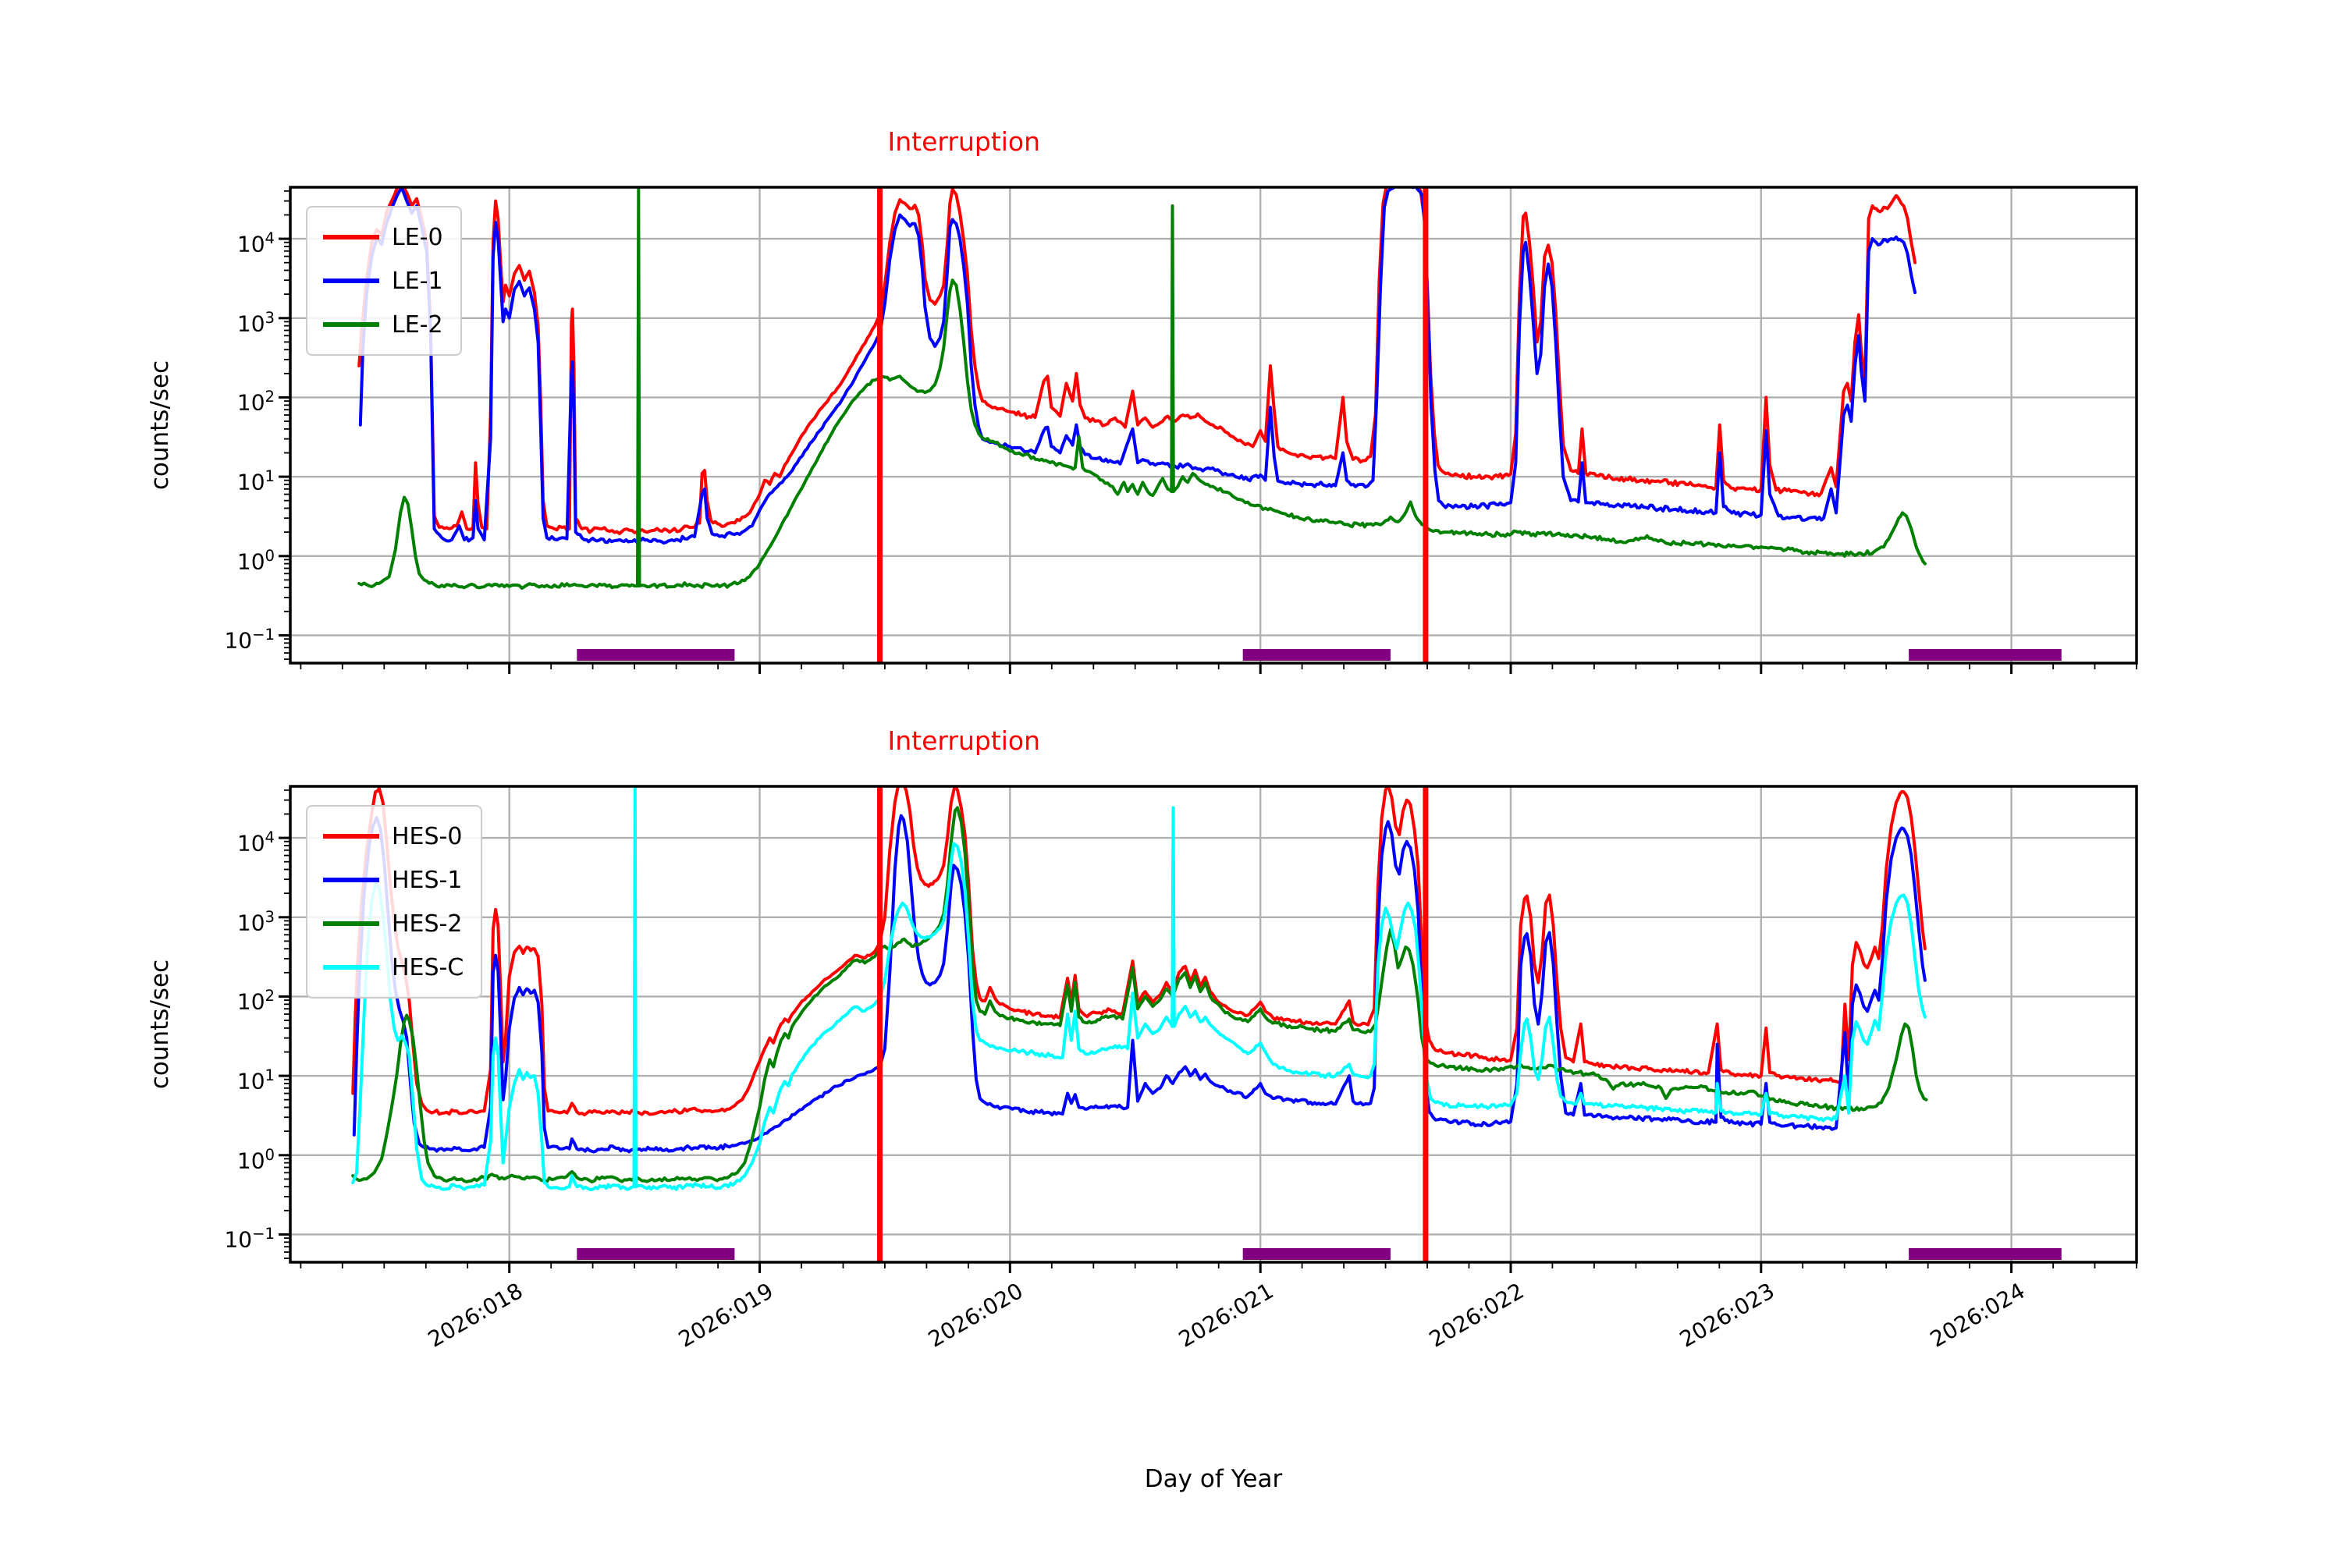 The width and height of the screenshot is (2341, 1568). What do you see at coordinates (160, 426) in the screenshot?
I see `top-chart-y-axis-label: counts/sec` at bounding box center [160, 426].